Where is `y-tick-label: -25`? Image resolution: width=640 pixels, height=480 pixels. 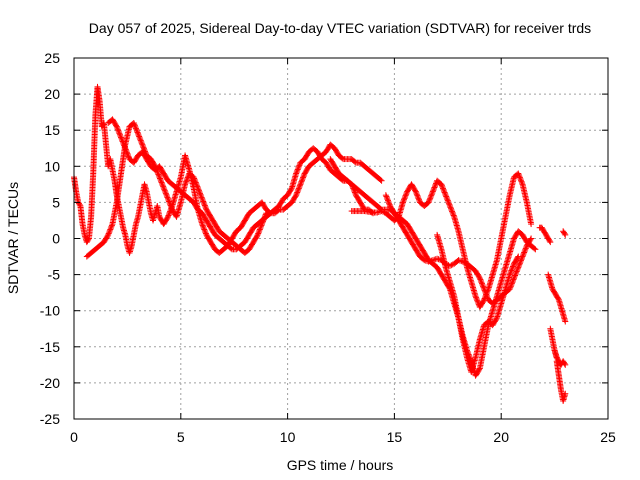
y-tick-label: -25 is located at coordinates (50, 419).